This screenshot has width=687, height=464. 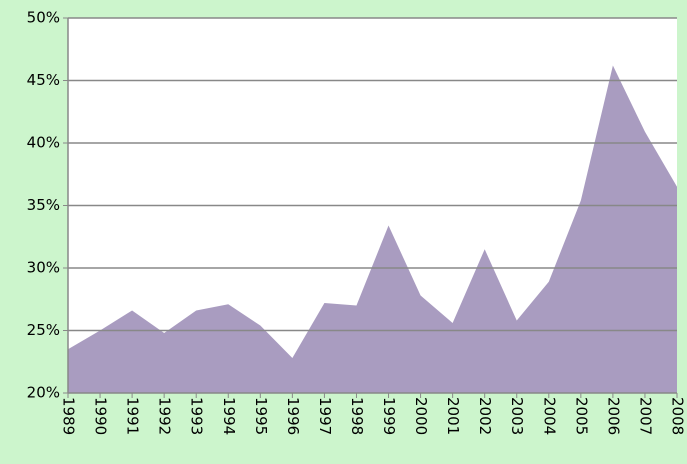 What do you see at coordinates (229, 416) in the screenshot?
I see `x-tick-label: 1994` at bounding box center [229, 416].